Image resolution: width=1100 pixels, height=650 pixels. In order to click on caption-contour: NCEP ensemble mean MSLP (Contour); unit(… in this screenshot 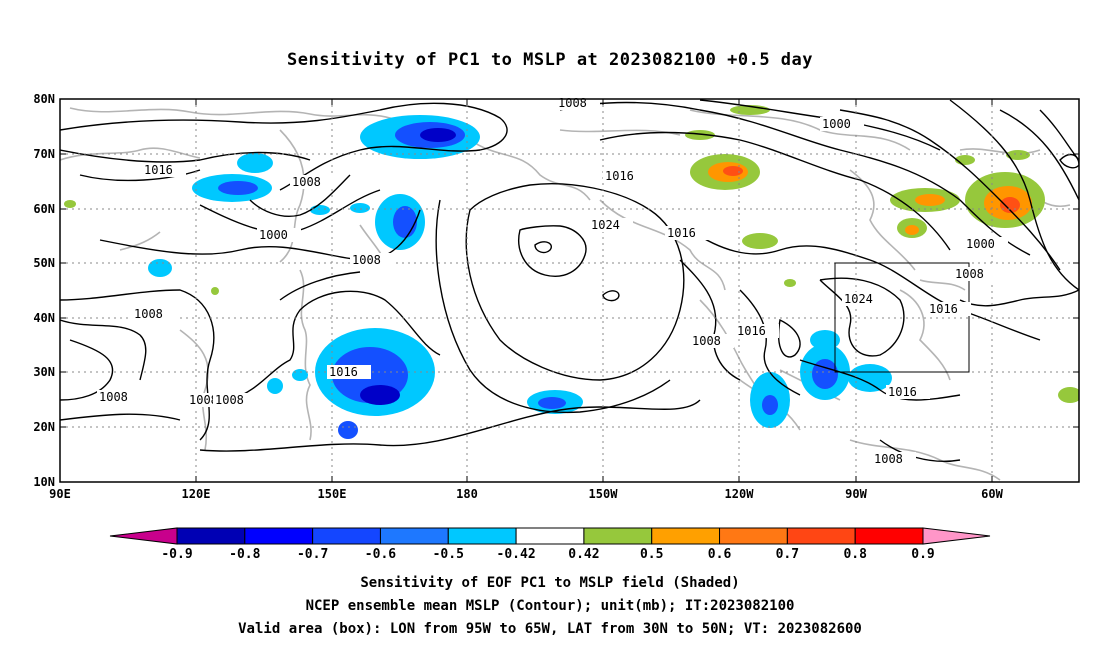, I will do `click(550, 606)`.